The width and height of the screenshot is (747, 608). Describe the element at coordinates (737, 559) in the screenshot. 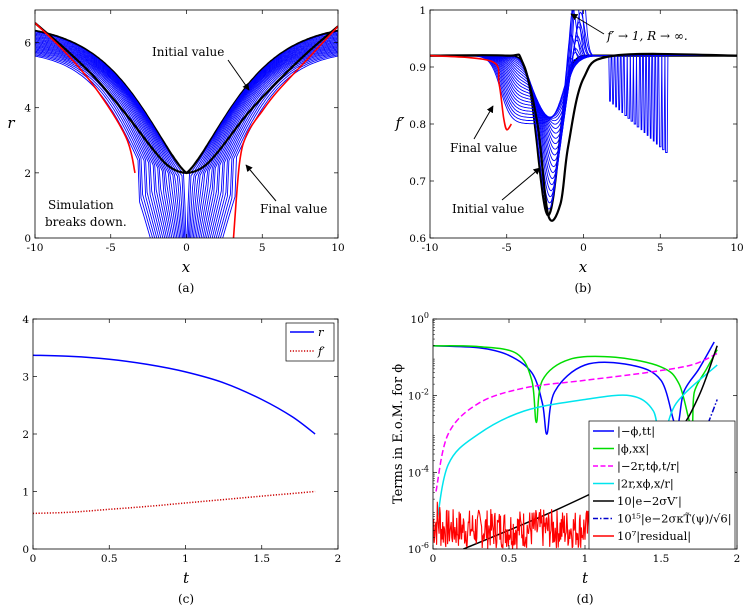

I see `panel-d-xtick-label: 2` at that location.